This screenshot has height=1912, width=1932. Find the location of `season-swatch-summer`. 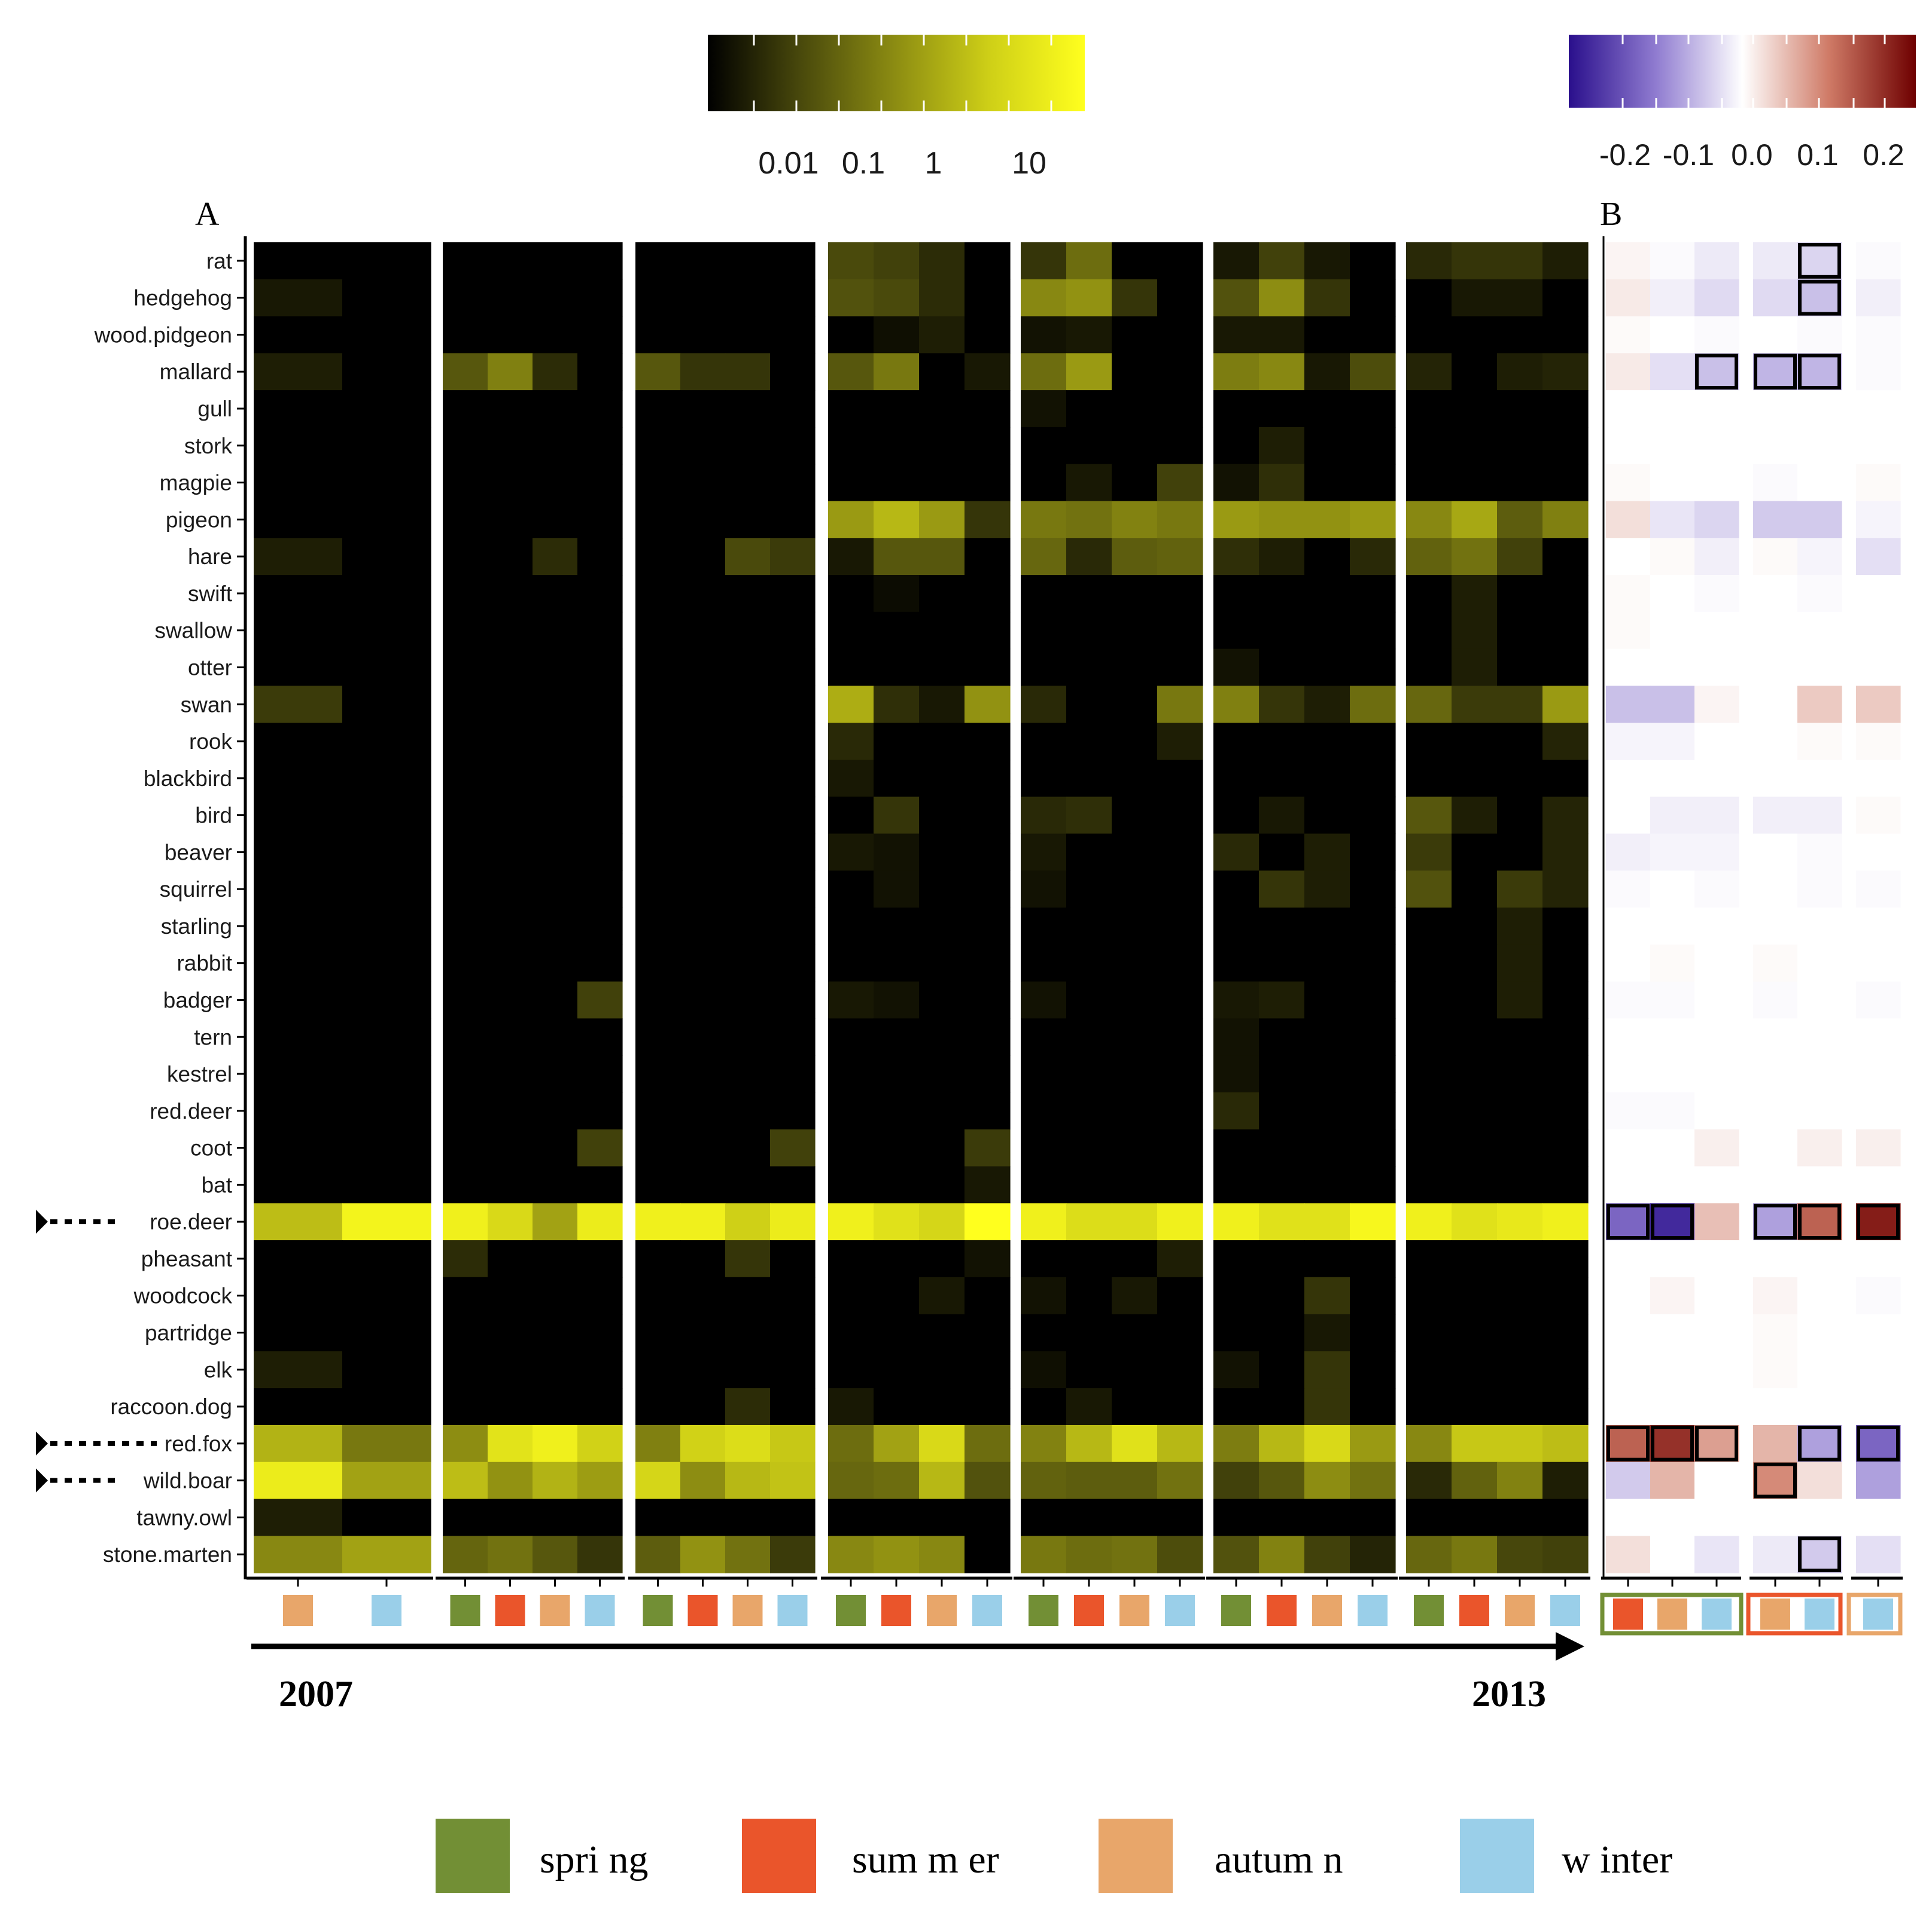

season-swatch-summer is located at coordinates (1628, 1614).